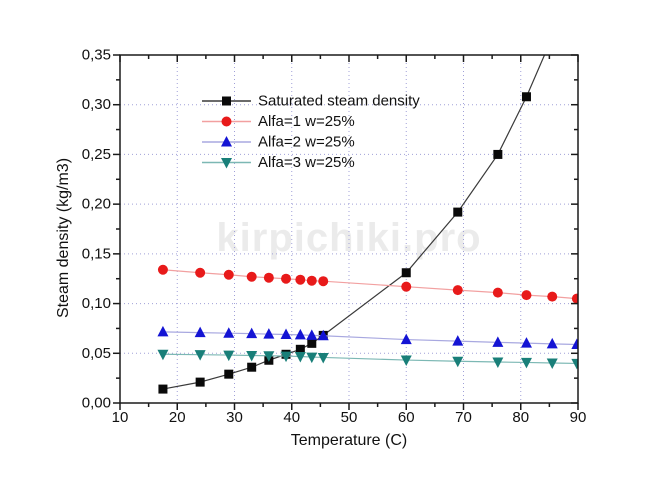 The image size is (670, 485). Describe the element at coordinates (96, 253) in the screenshot. I see `y-tick-label: 0,15` at that location.